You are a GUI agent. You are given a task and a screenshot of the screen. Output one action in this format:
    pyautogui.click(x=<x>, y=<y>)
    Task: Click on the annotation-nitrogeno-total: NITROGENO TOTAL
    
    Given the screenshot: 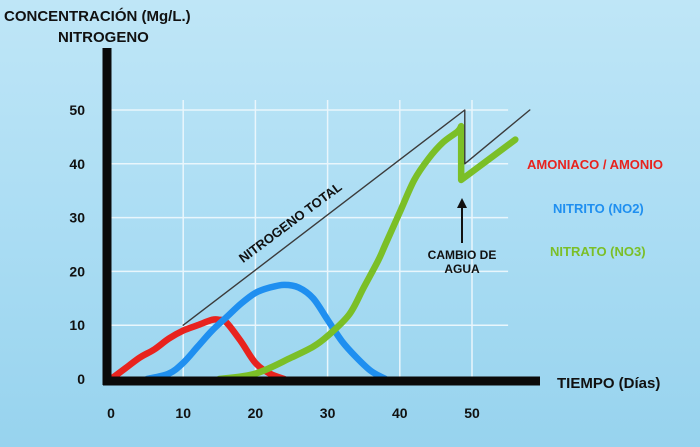 What is the action you would take?
    pyautogui.click(x=290, y=222)
    